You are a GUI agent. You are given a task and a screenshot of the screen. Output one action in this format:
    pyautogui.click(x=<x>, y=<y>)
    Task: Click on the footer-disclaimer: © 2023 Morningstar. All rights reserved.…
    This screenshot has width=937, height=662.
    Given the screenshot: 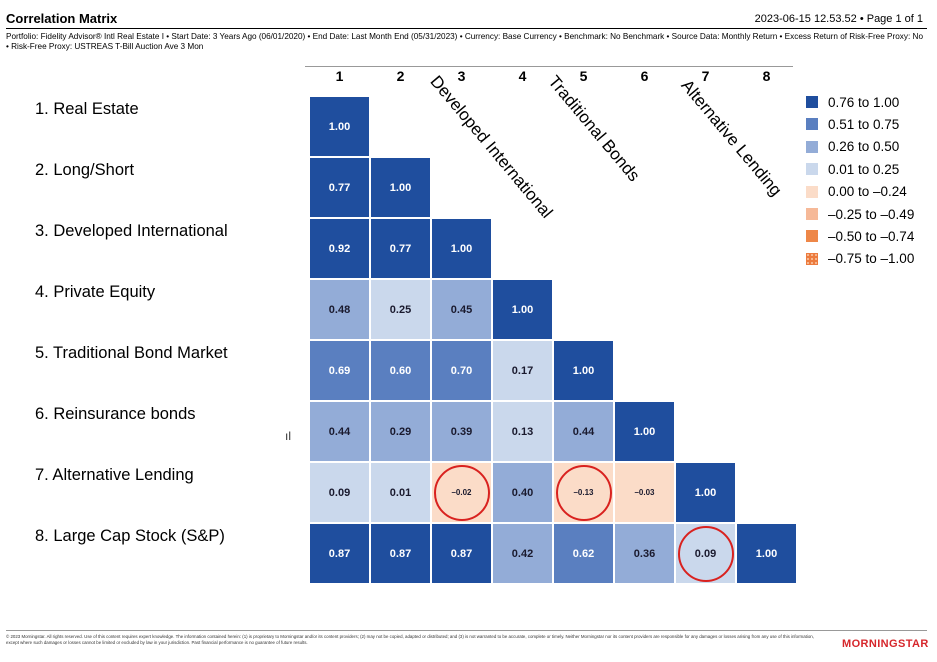 What is the action you would take?
    pyautogui.click(x=410, y=639)
    